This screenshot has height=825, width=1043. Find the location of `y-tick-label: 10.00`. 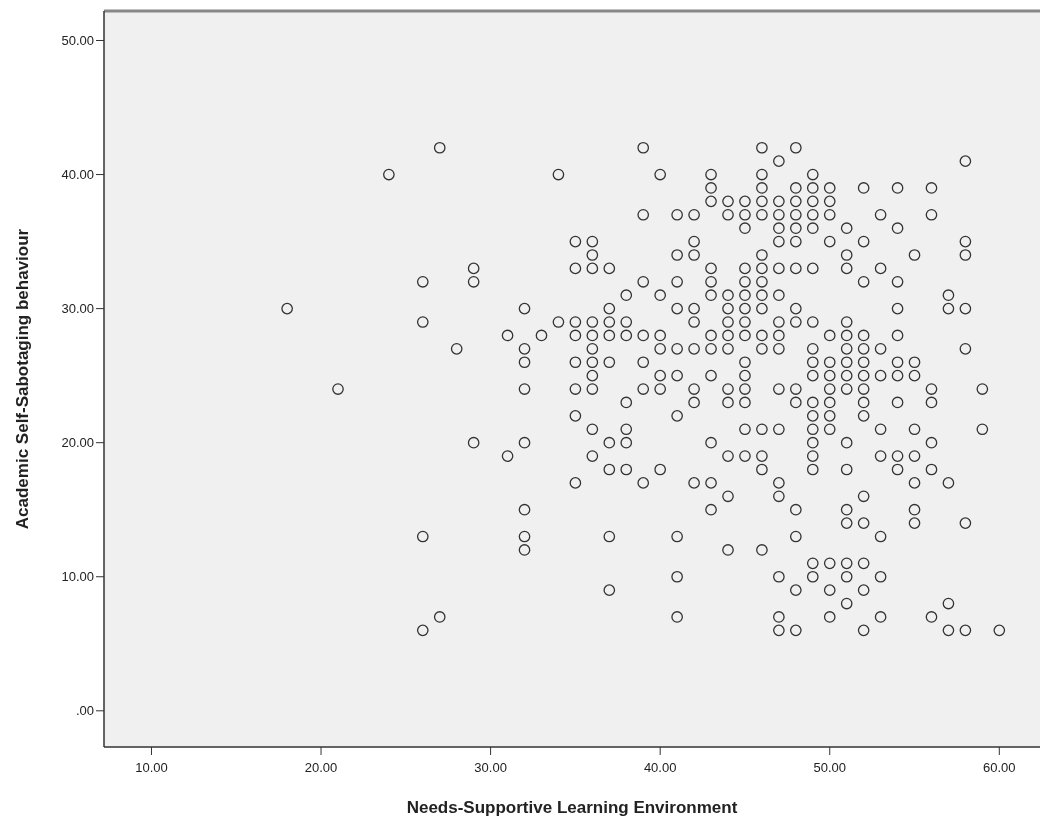

y-tick-label: 10.00 is located at coordinates (77, 577).